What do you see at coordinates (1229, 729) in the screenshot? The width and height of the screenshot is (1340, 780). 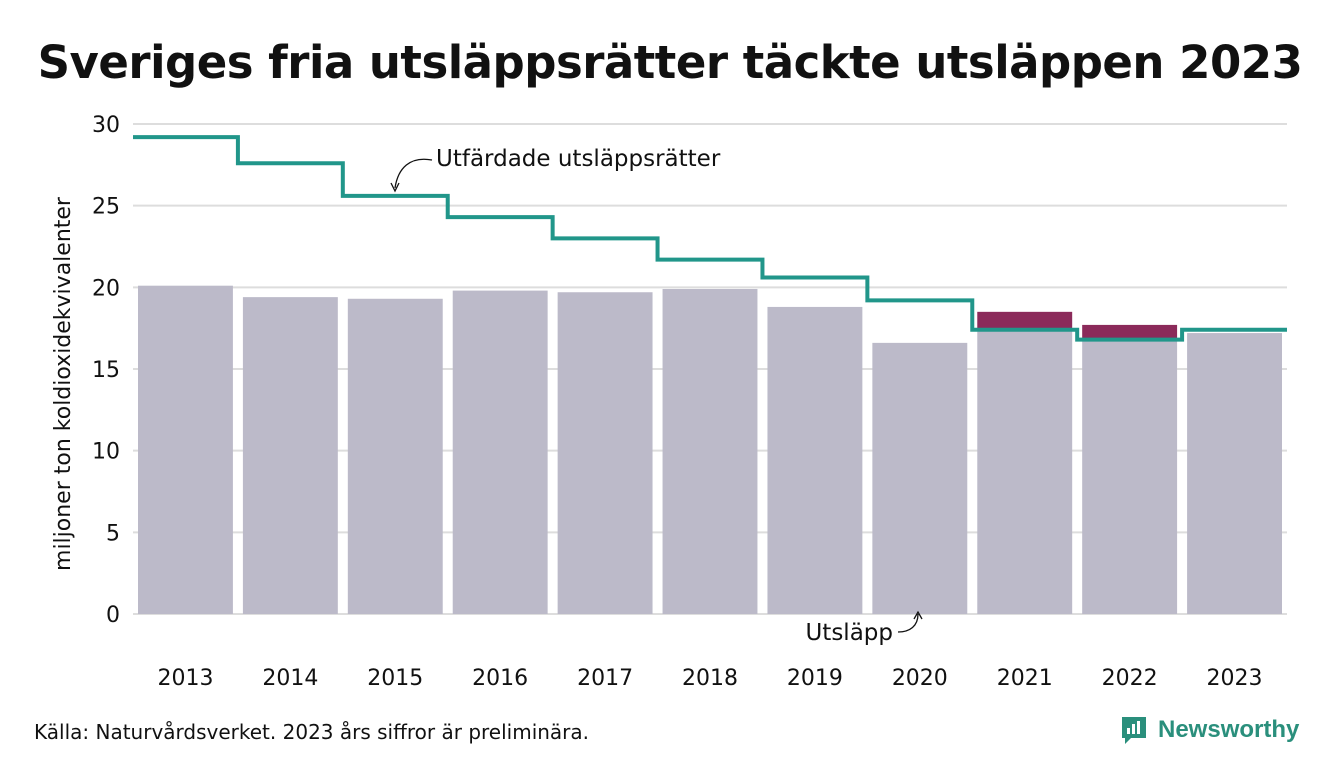 I see `brand-name: Newsworthy` at bounding box center [1229, 729].